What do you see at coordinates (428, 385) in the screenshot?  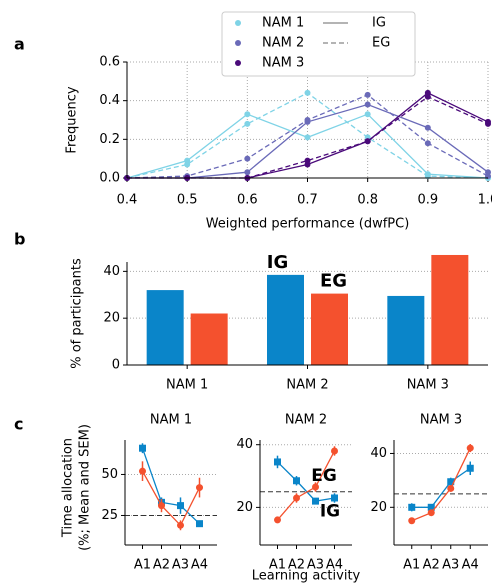 I see `x-tick-label: NAM 3` at bounding box center [428, 385].